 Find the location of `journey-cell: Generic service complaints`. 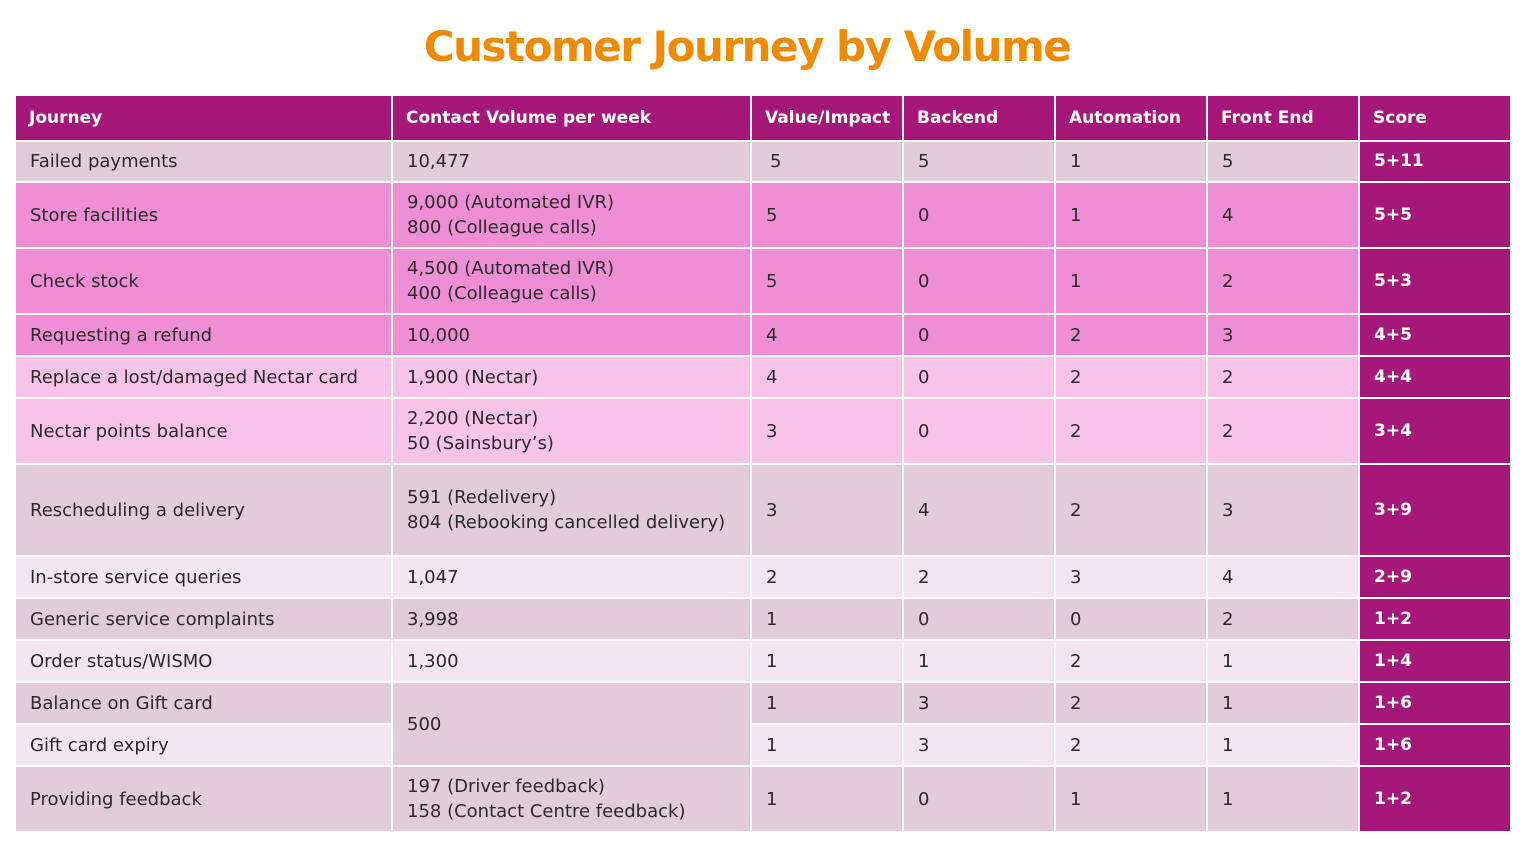

journey-cell: Generic service complaints is located at coordinates (203, 619).